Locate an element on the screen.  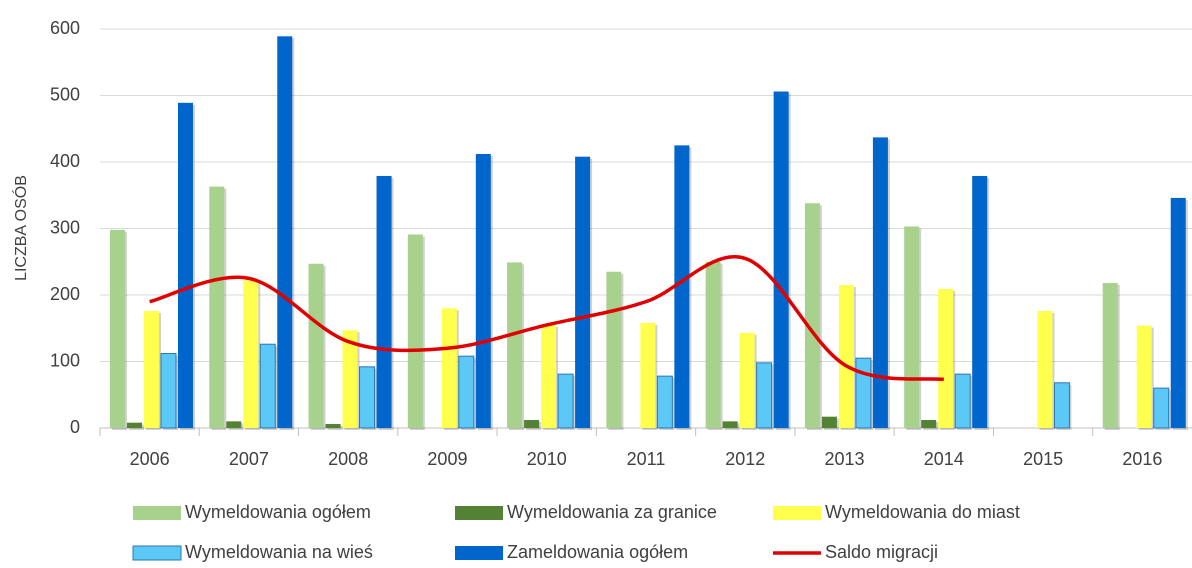
x-tick-label: 2011 is located at coordinates (646, 459).